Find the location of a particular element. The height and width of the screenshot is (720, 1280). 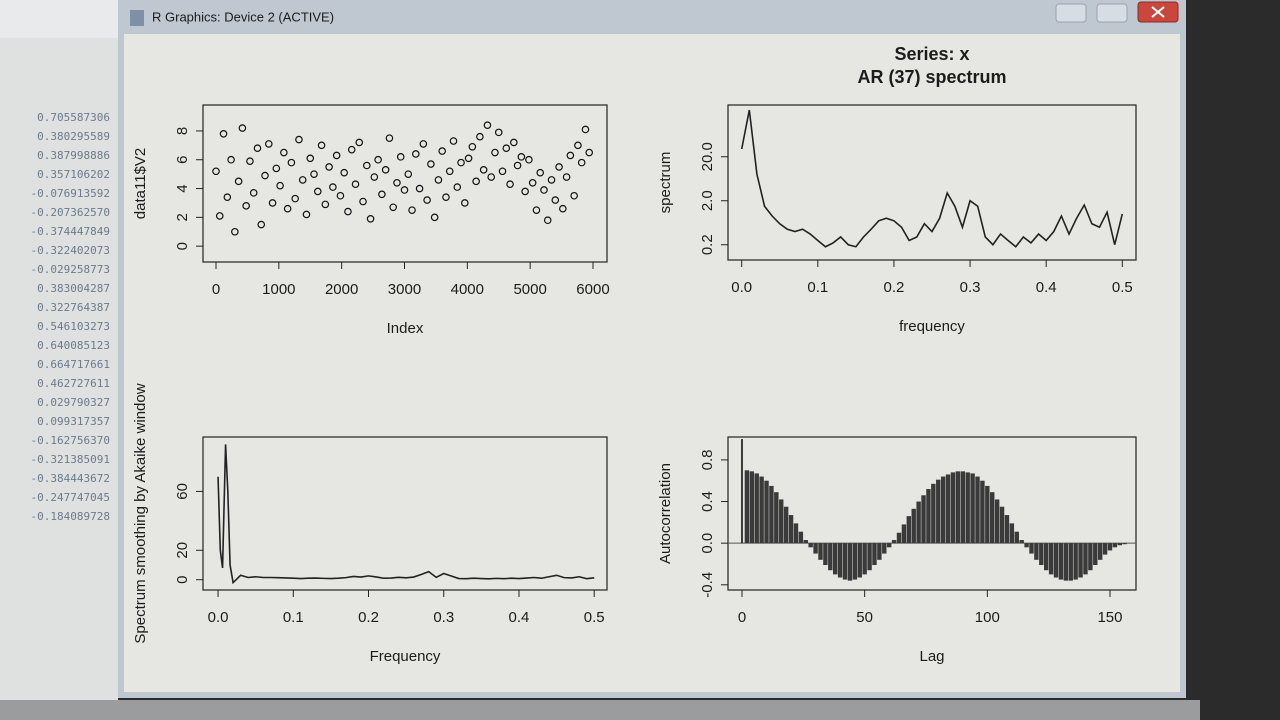

y-axis-label: Spectrum smoothing by Akaike window is located at coordinates (140, 513).